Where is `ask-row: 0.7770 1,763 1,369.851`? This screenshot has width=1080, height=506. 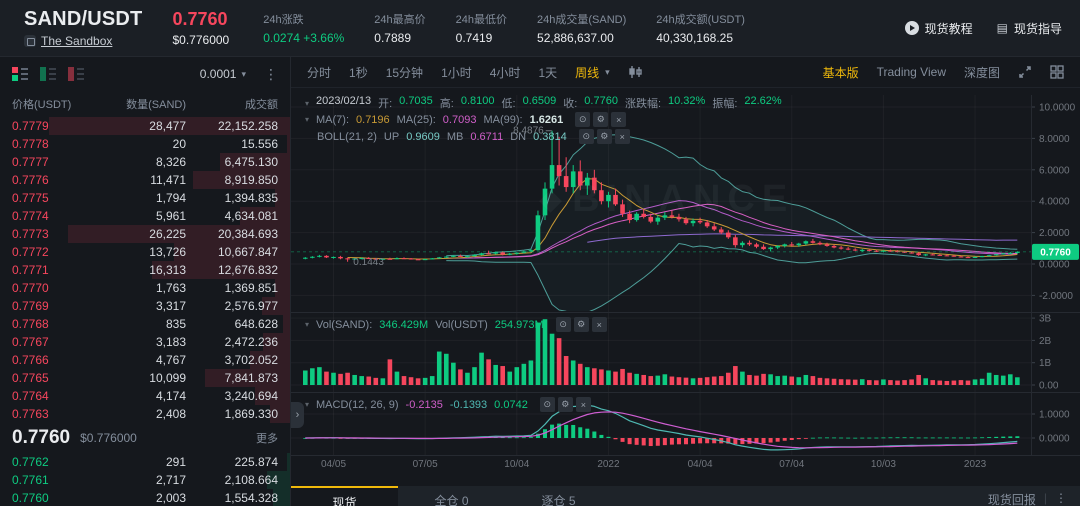
ask-row: 0.7770 1,763 1,369.851 is located at coordinates (145, 288).